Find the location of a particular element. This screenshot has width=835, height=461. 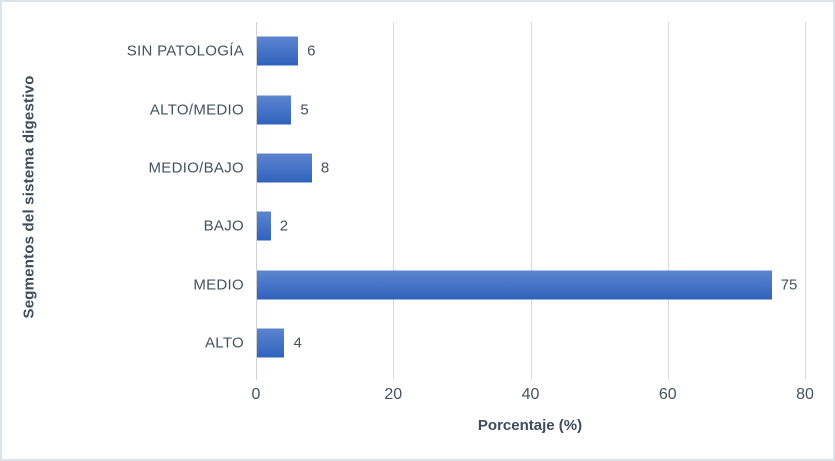

bar-alto-medio is located at coordinates (274, 109).